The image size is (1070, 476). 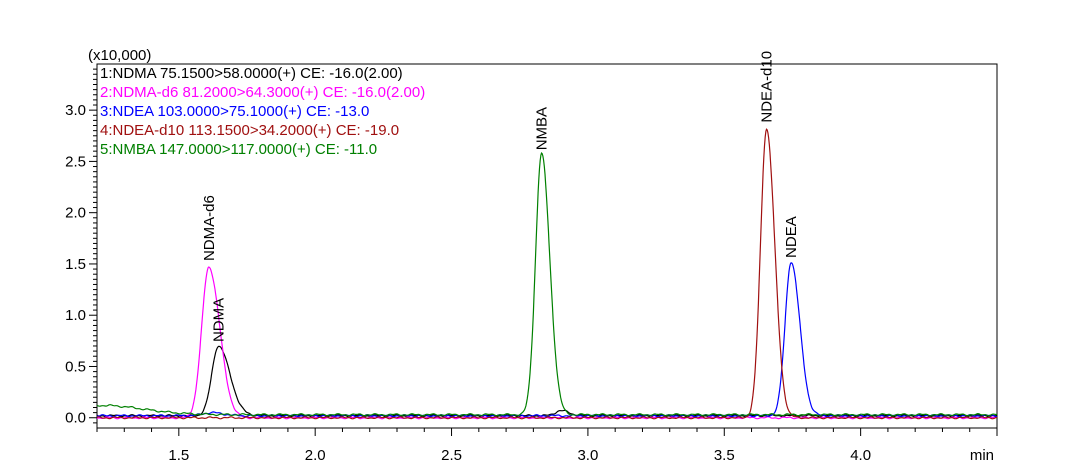 What do you see at coordinates (238, 149) in the screenshot?
I see `legend-entry: 5:NMBA 147.0000>117.0000(+) CE: -11.0` at bounding box center [238, 149].